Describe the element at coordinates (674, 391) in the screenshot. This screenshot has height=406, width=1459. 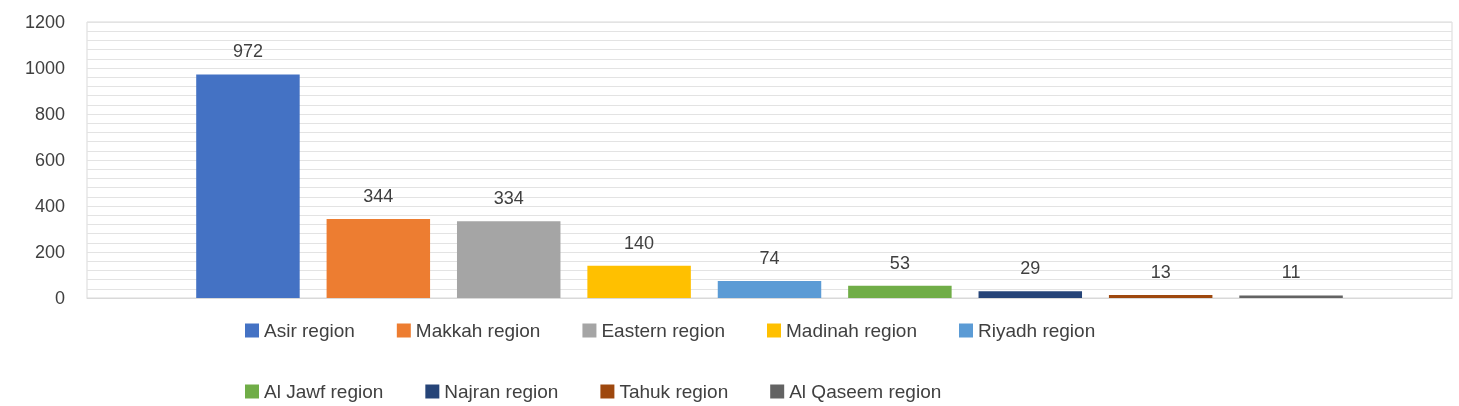
I see `legend-label: Tahuk region` at that location.